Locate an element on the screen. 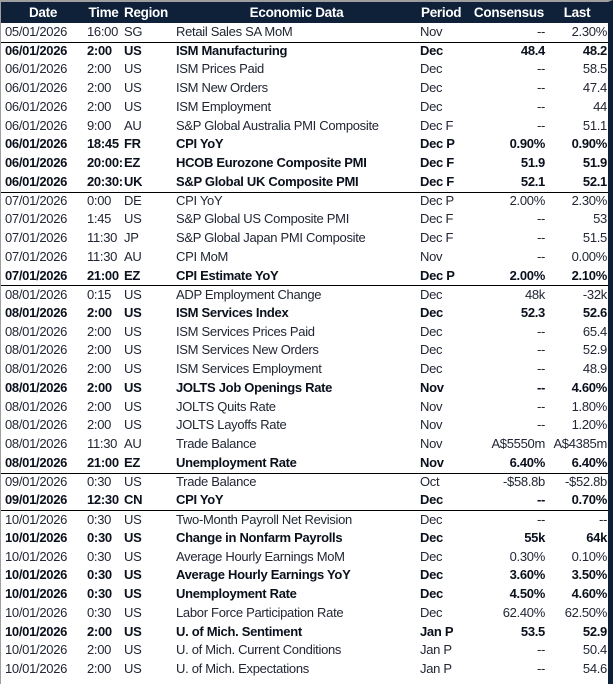  cell-last: 0.00% is located at coordinates (589, 256).